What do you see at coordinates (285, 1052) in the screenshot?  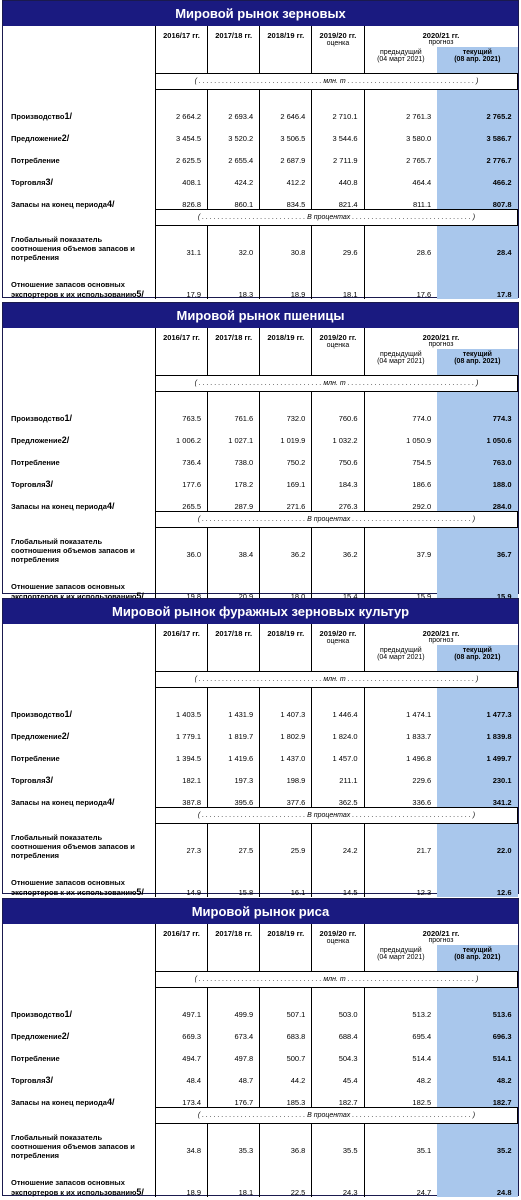 I see `value-cell: 500.7` at bounding box center [285, 1052].